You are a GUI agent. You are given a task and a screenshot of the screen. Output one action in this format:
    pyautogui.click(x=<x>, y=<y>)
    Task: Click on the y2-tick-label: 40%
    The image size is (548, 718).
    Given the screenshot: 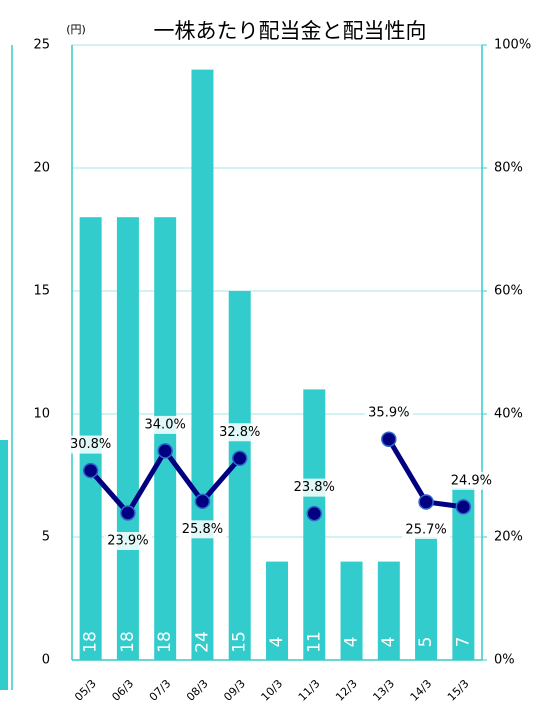 What is the action you would take?
    pyautogui.click(x=508, y=414)
    